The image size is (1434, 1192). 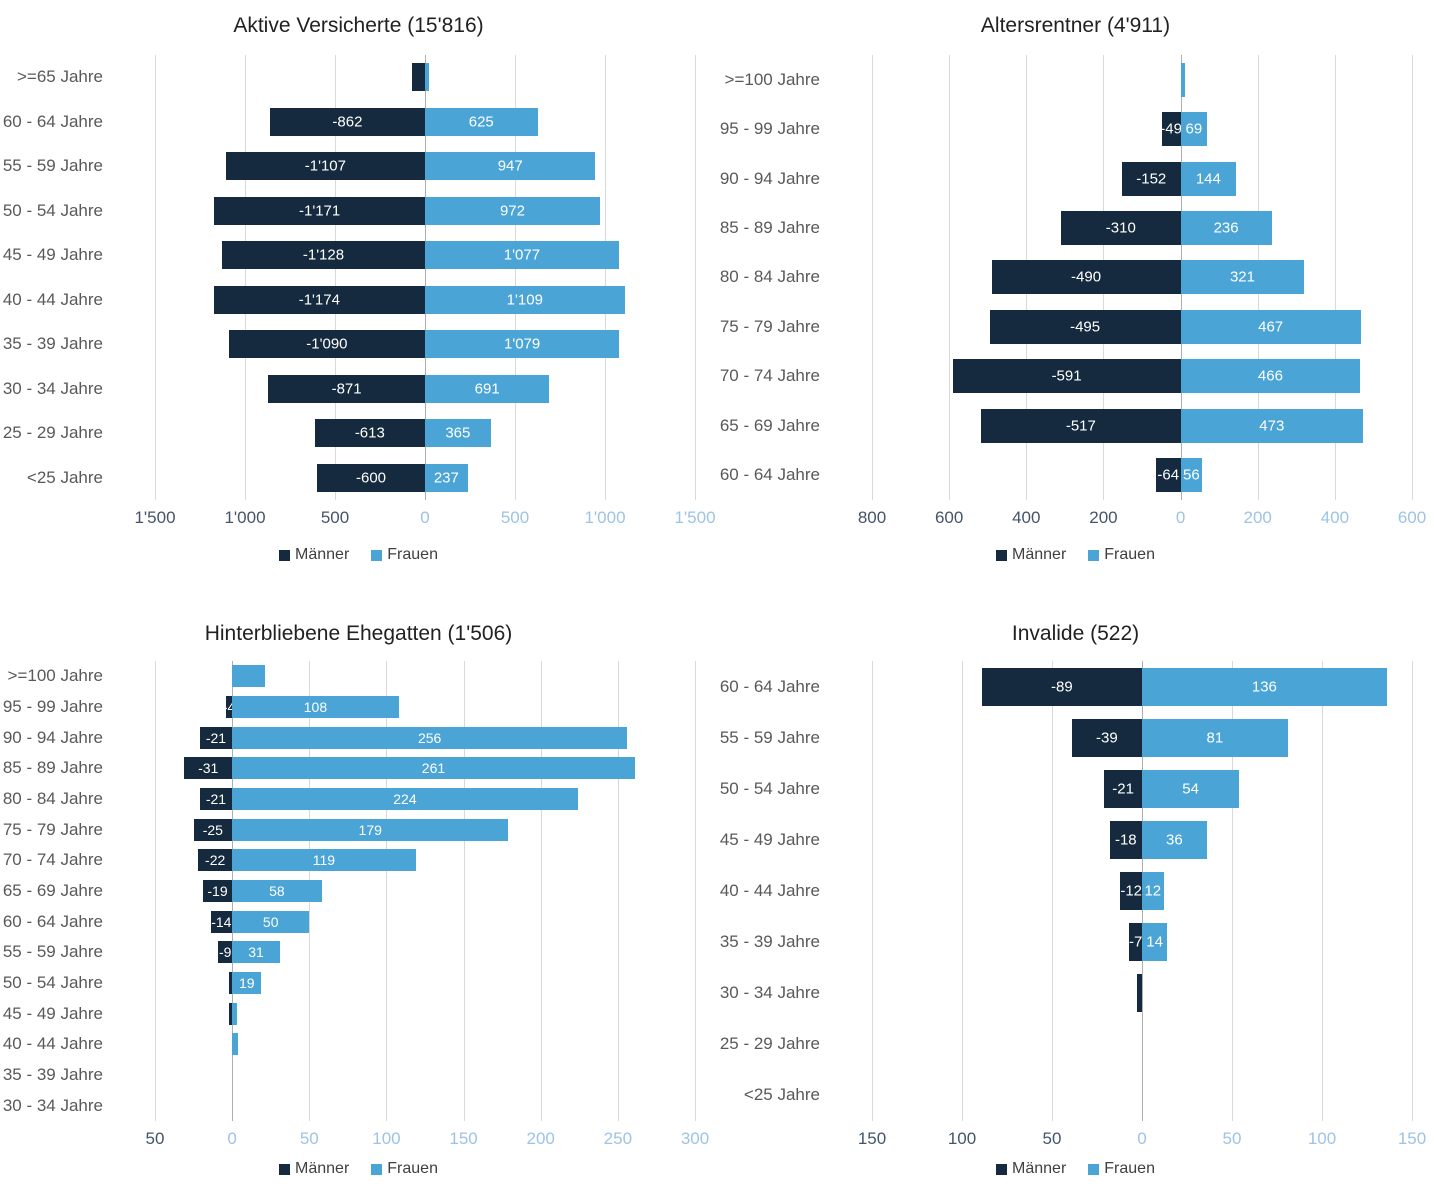 I want to click on bar-value-women: 14, so click(x=1154, y=942).